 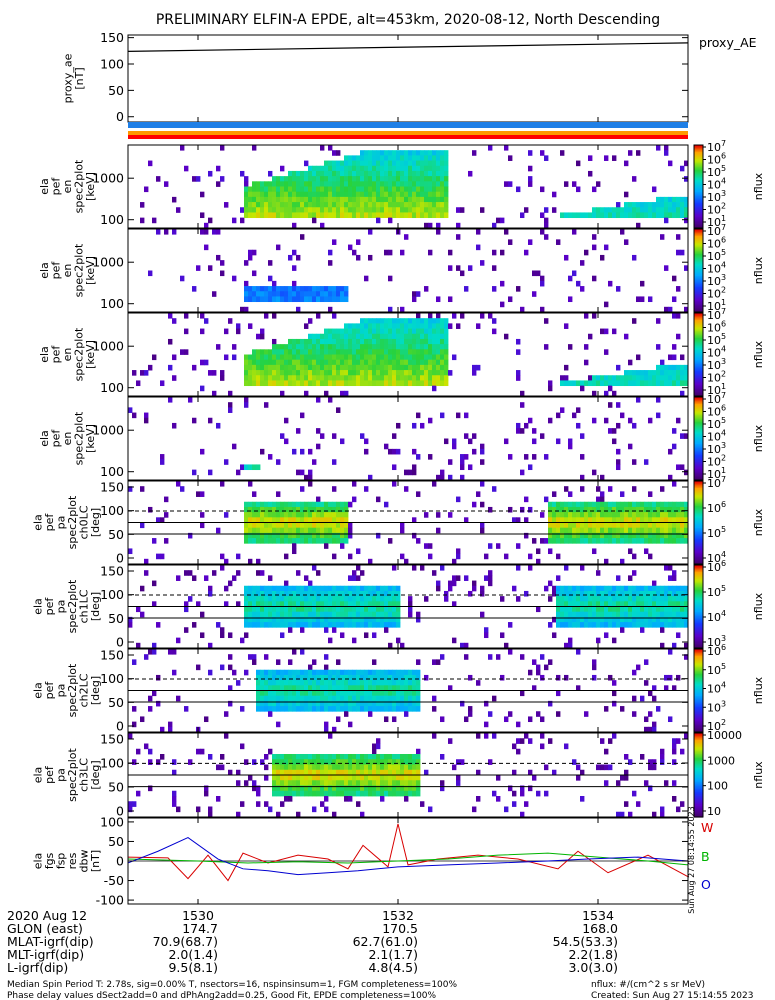 I want to click on colorbar-tick-label: 106, so click(x=716, y=650).